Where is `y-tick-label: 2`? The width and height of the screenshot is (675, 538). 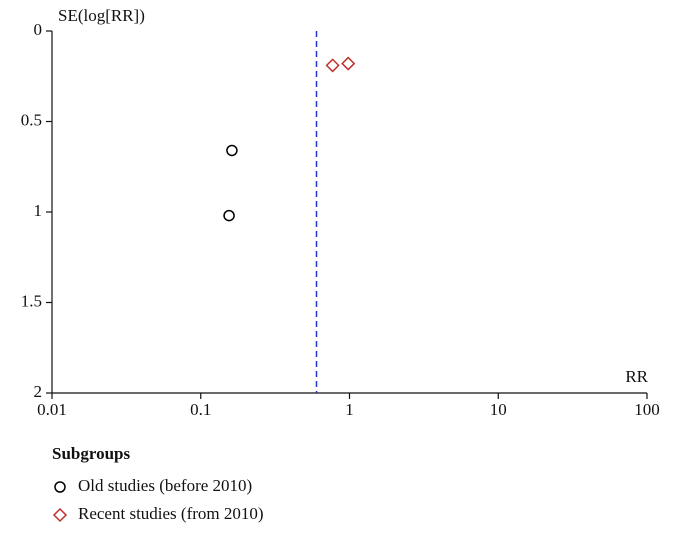 y-tick-label: 2 is located at coordinates (38, 391).